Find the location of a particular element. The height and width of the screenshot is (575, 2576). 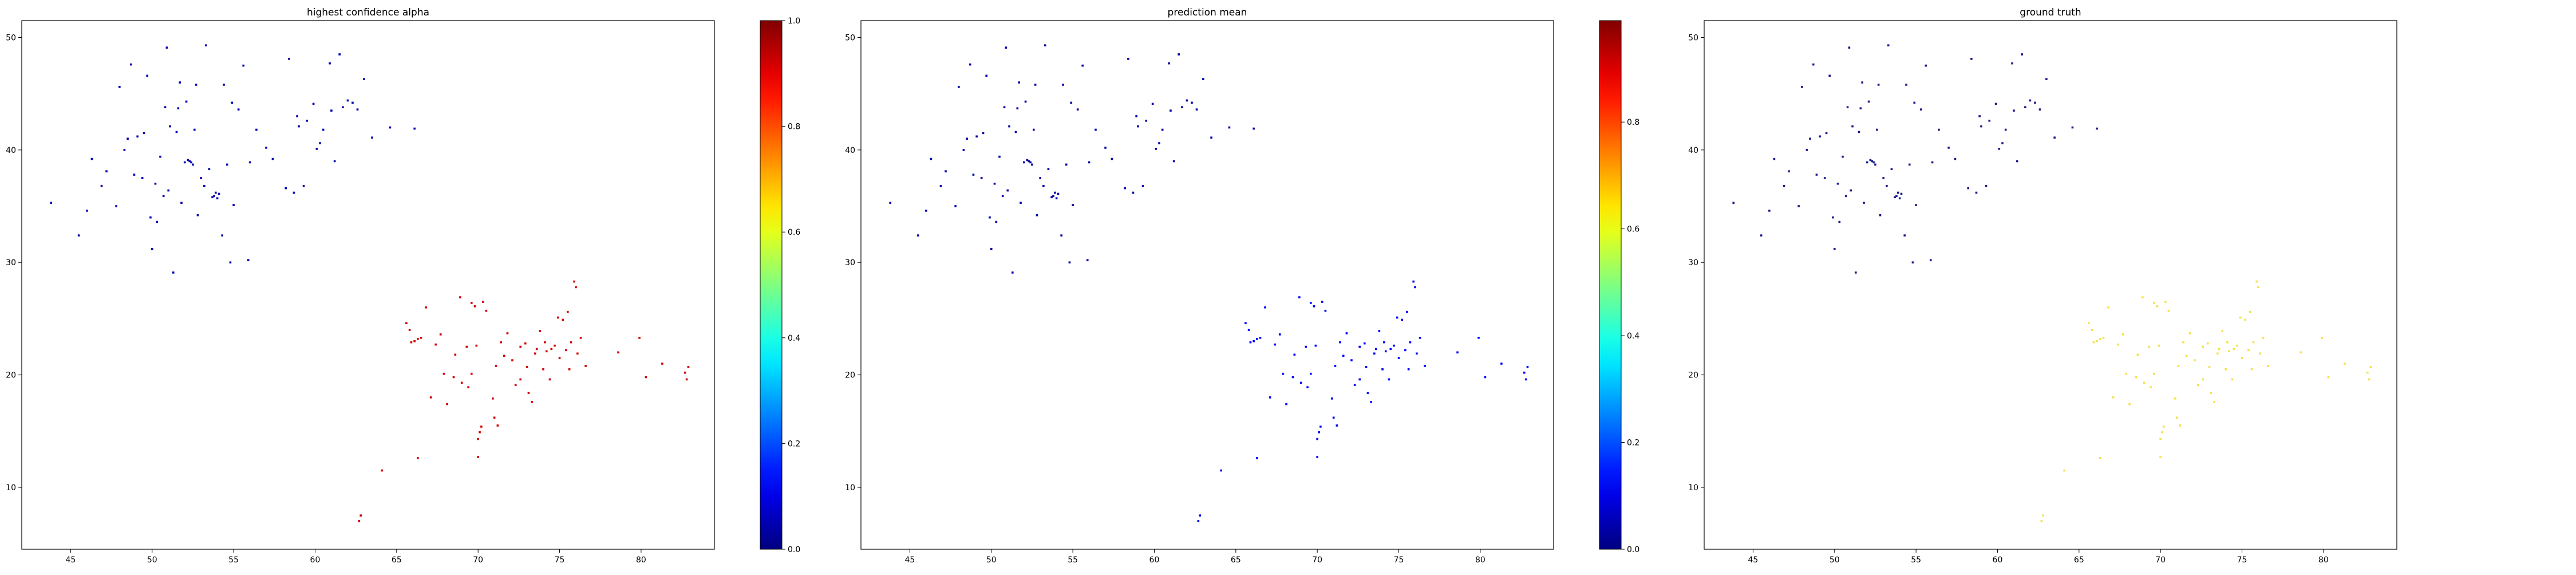

y-tick-label: 50 is located at coordinates (1693, 38).